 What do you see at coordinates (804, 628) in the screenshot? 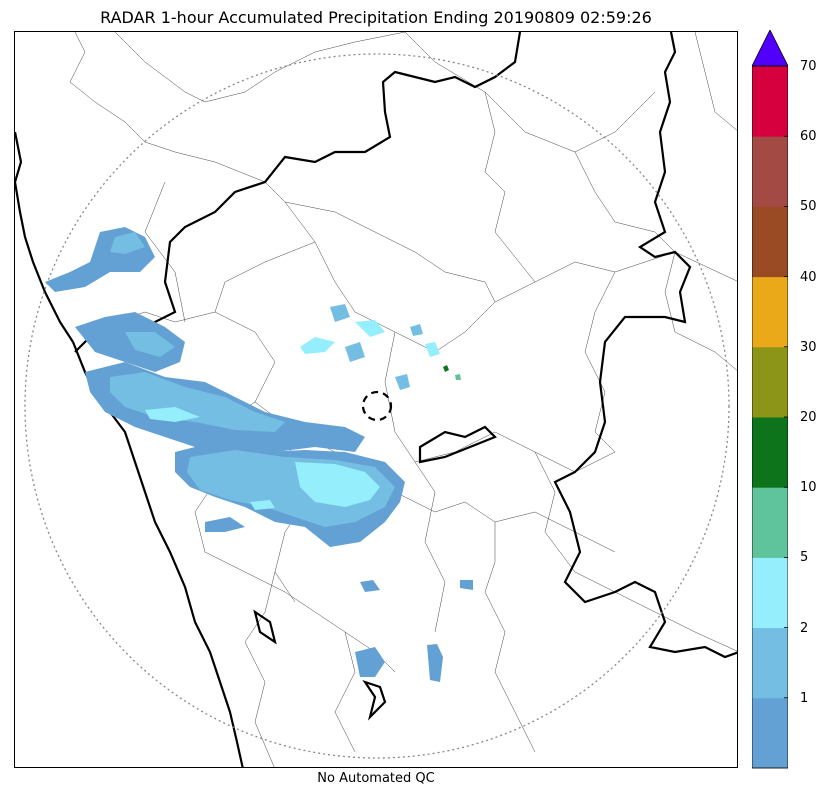
I see `colorbar-tick-label: 2` at bounding box center [804, 628].